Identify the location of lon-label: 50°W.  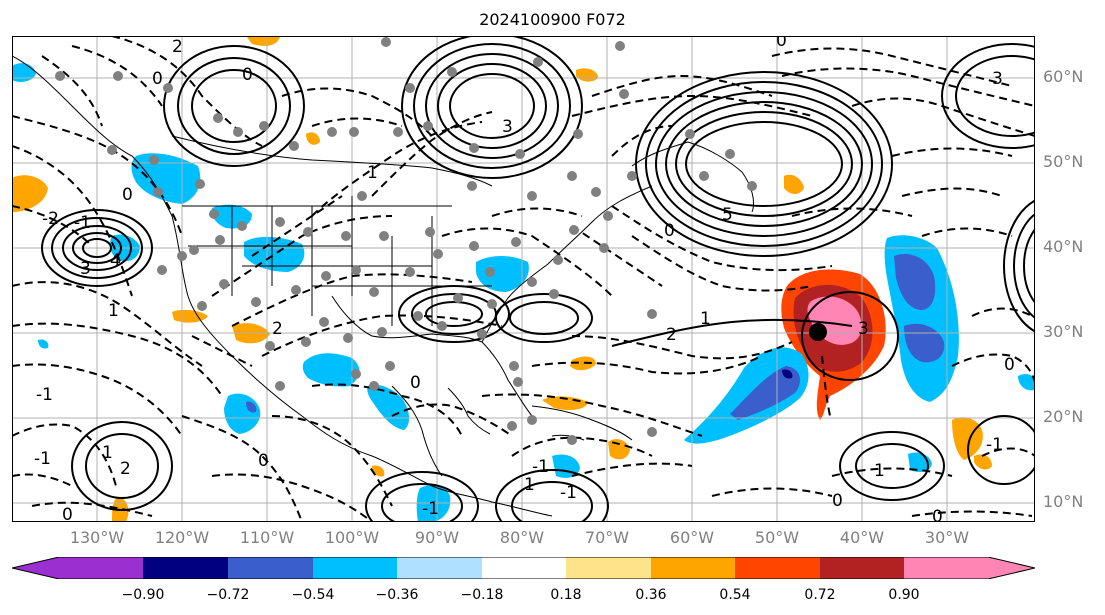
(777, 537).